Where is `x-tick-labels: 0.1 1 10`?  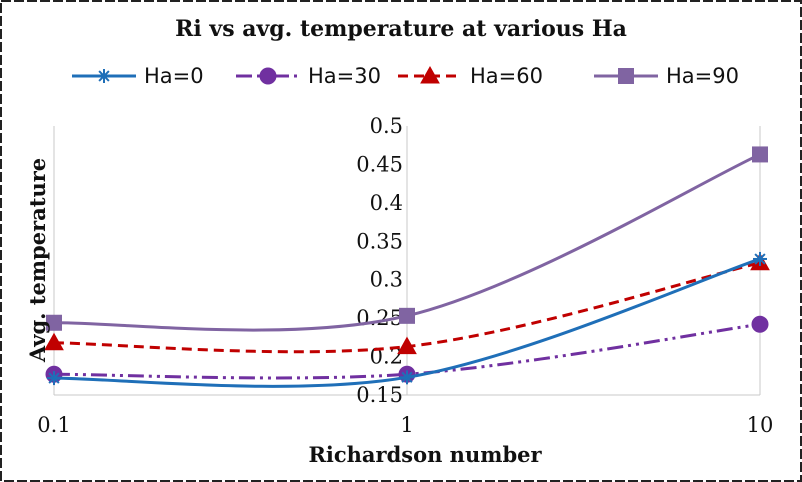 x-tick-labels: 0.1 1 10 is located at coordinates (405, 425).